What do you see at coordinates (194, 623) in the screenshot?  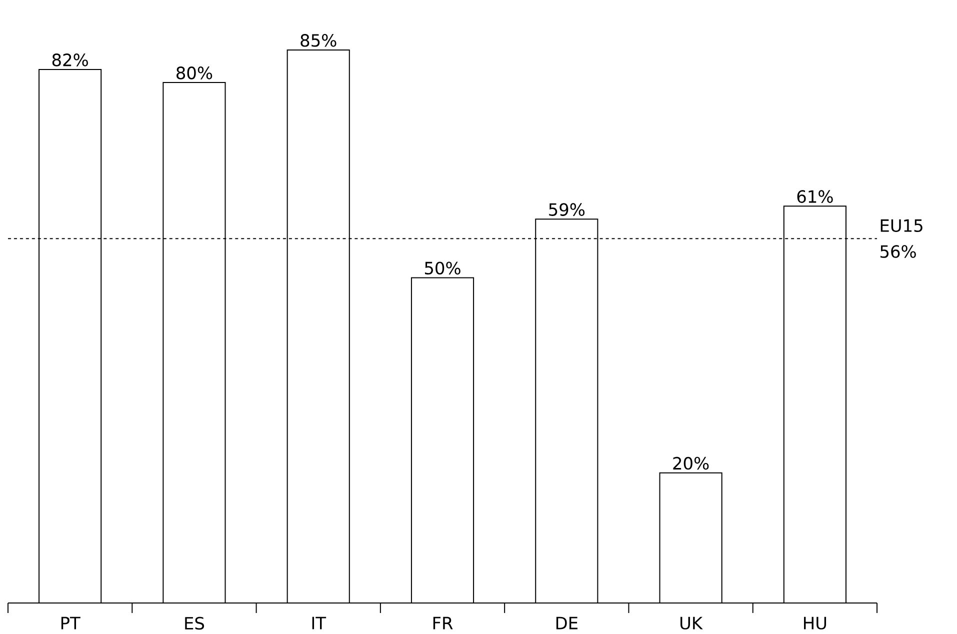 I see `x-tick-label: ES` at bounding box center [194, 623].